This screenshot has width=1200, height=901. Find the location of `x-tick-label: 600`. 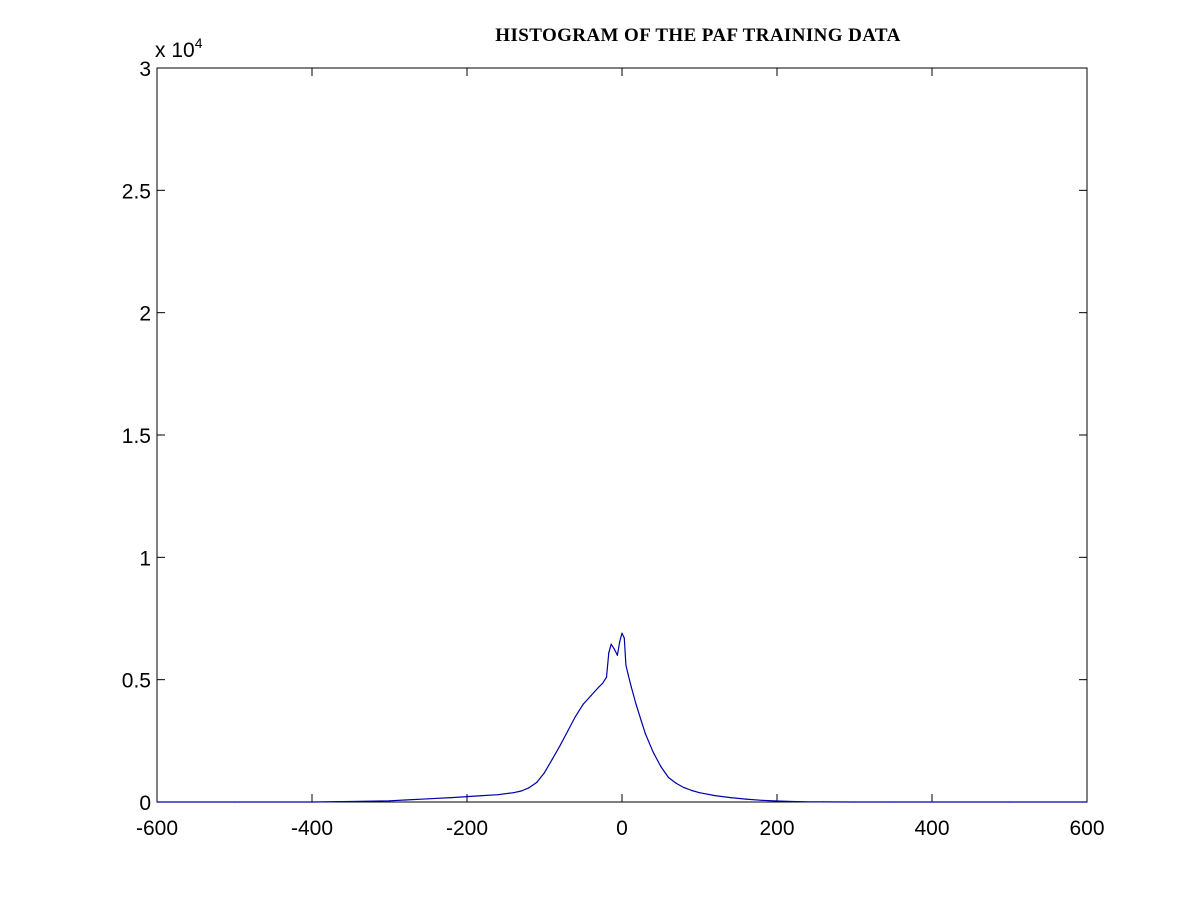

x-tick-label: 600 is located at coordinates (1086, 828).